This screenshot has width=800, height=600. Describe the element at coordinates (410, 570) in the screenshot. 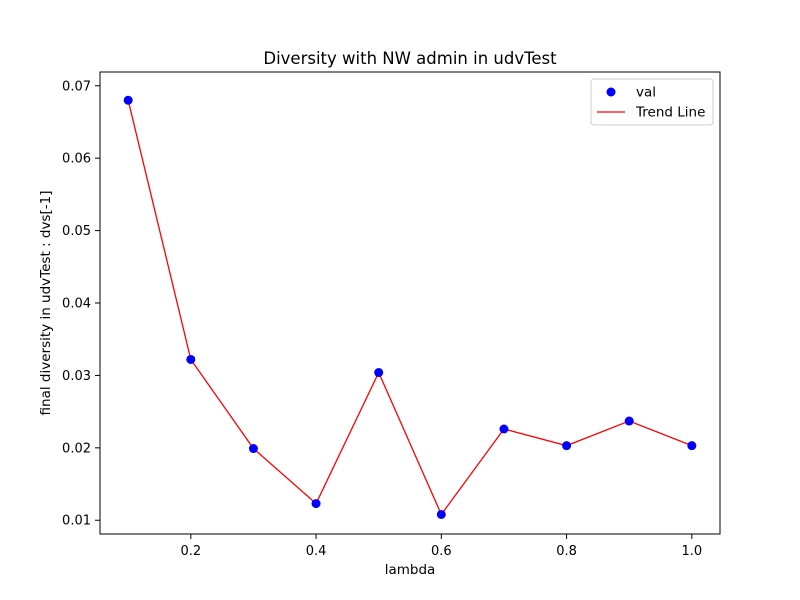

I see `x-axis-title: lambda` at that location.